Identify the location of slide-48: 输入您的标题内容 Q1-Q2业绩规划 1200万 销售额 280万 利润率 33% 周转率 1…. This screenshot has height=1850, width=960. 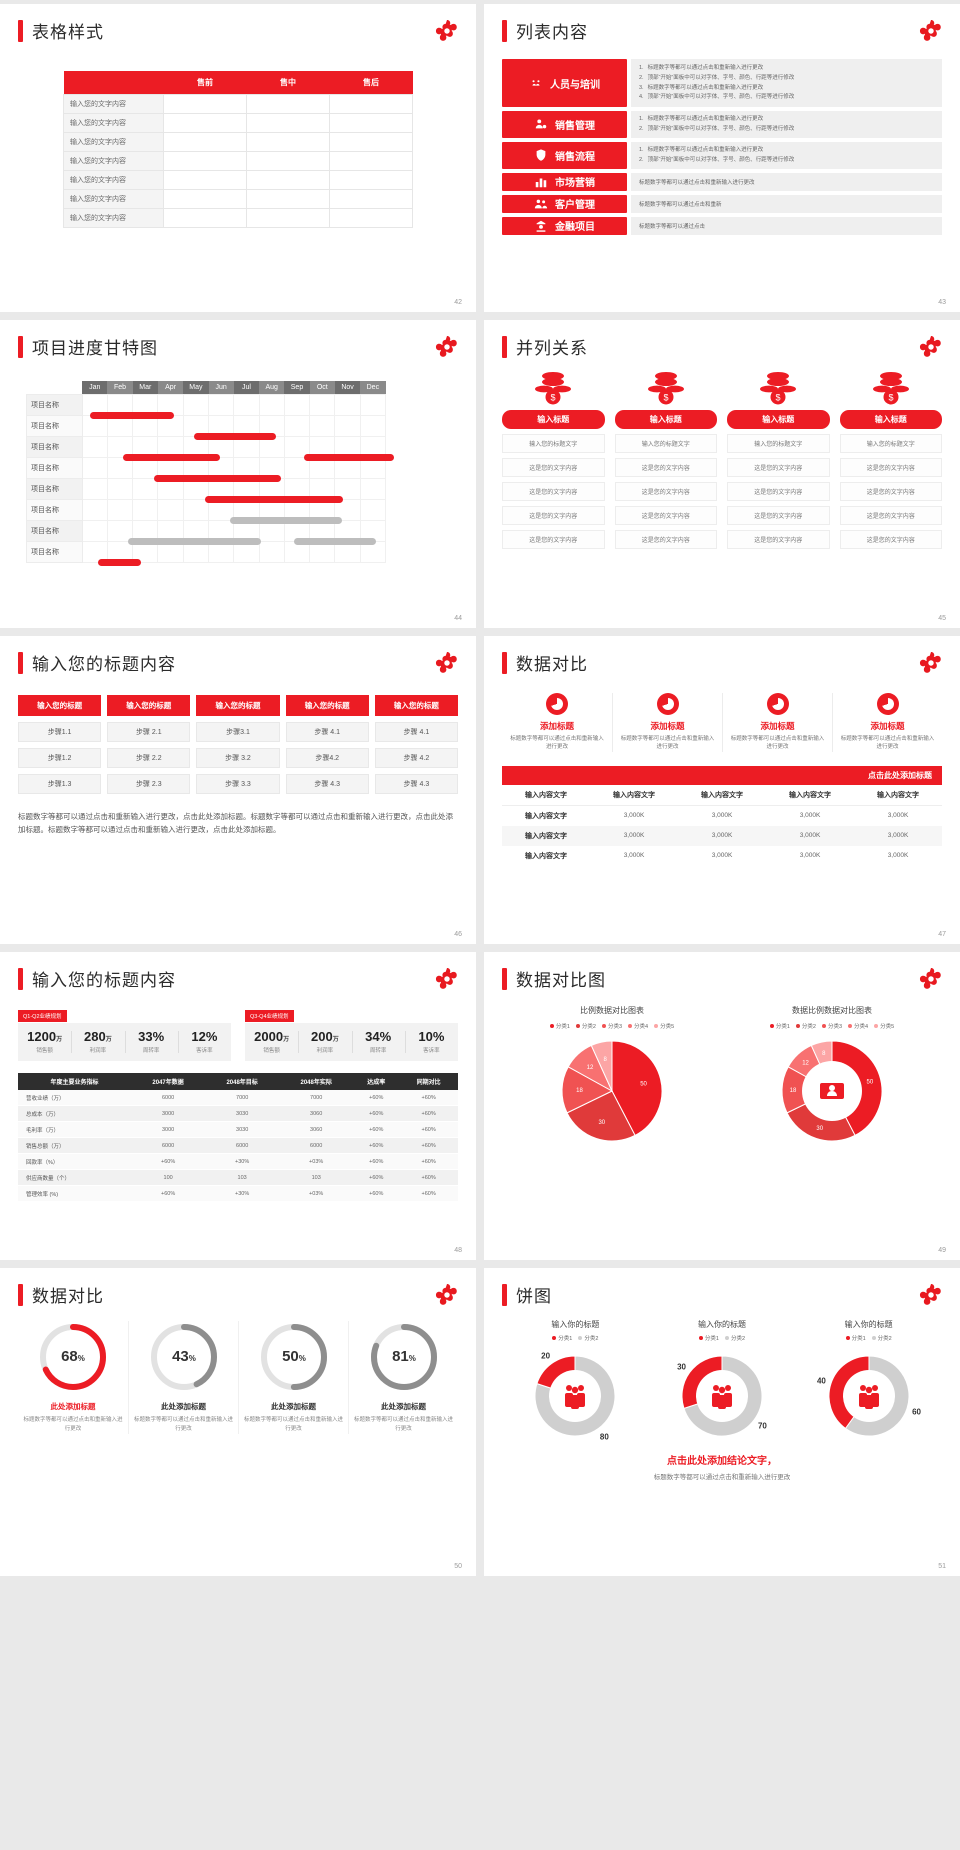
(238, 1106).